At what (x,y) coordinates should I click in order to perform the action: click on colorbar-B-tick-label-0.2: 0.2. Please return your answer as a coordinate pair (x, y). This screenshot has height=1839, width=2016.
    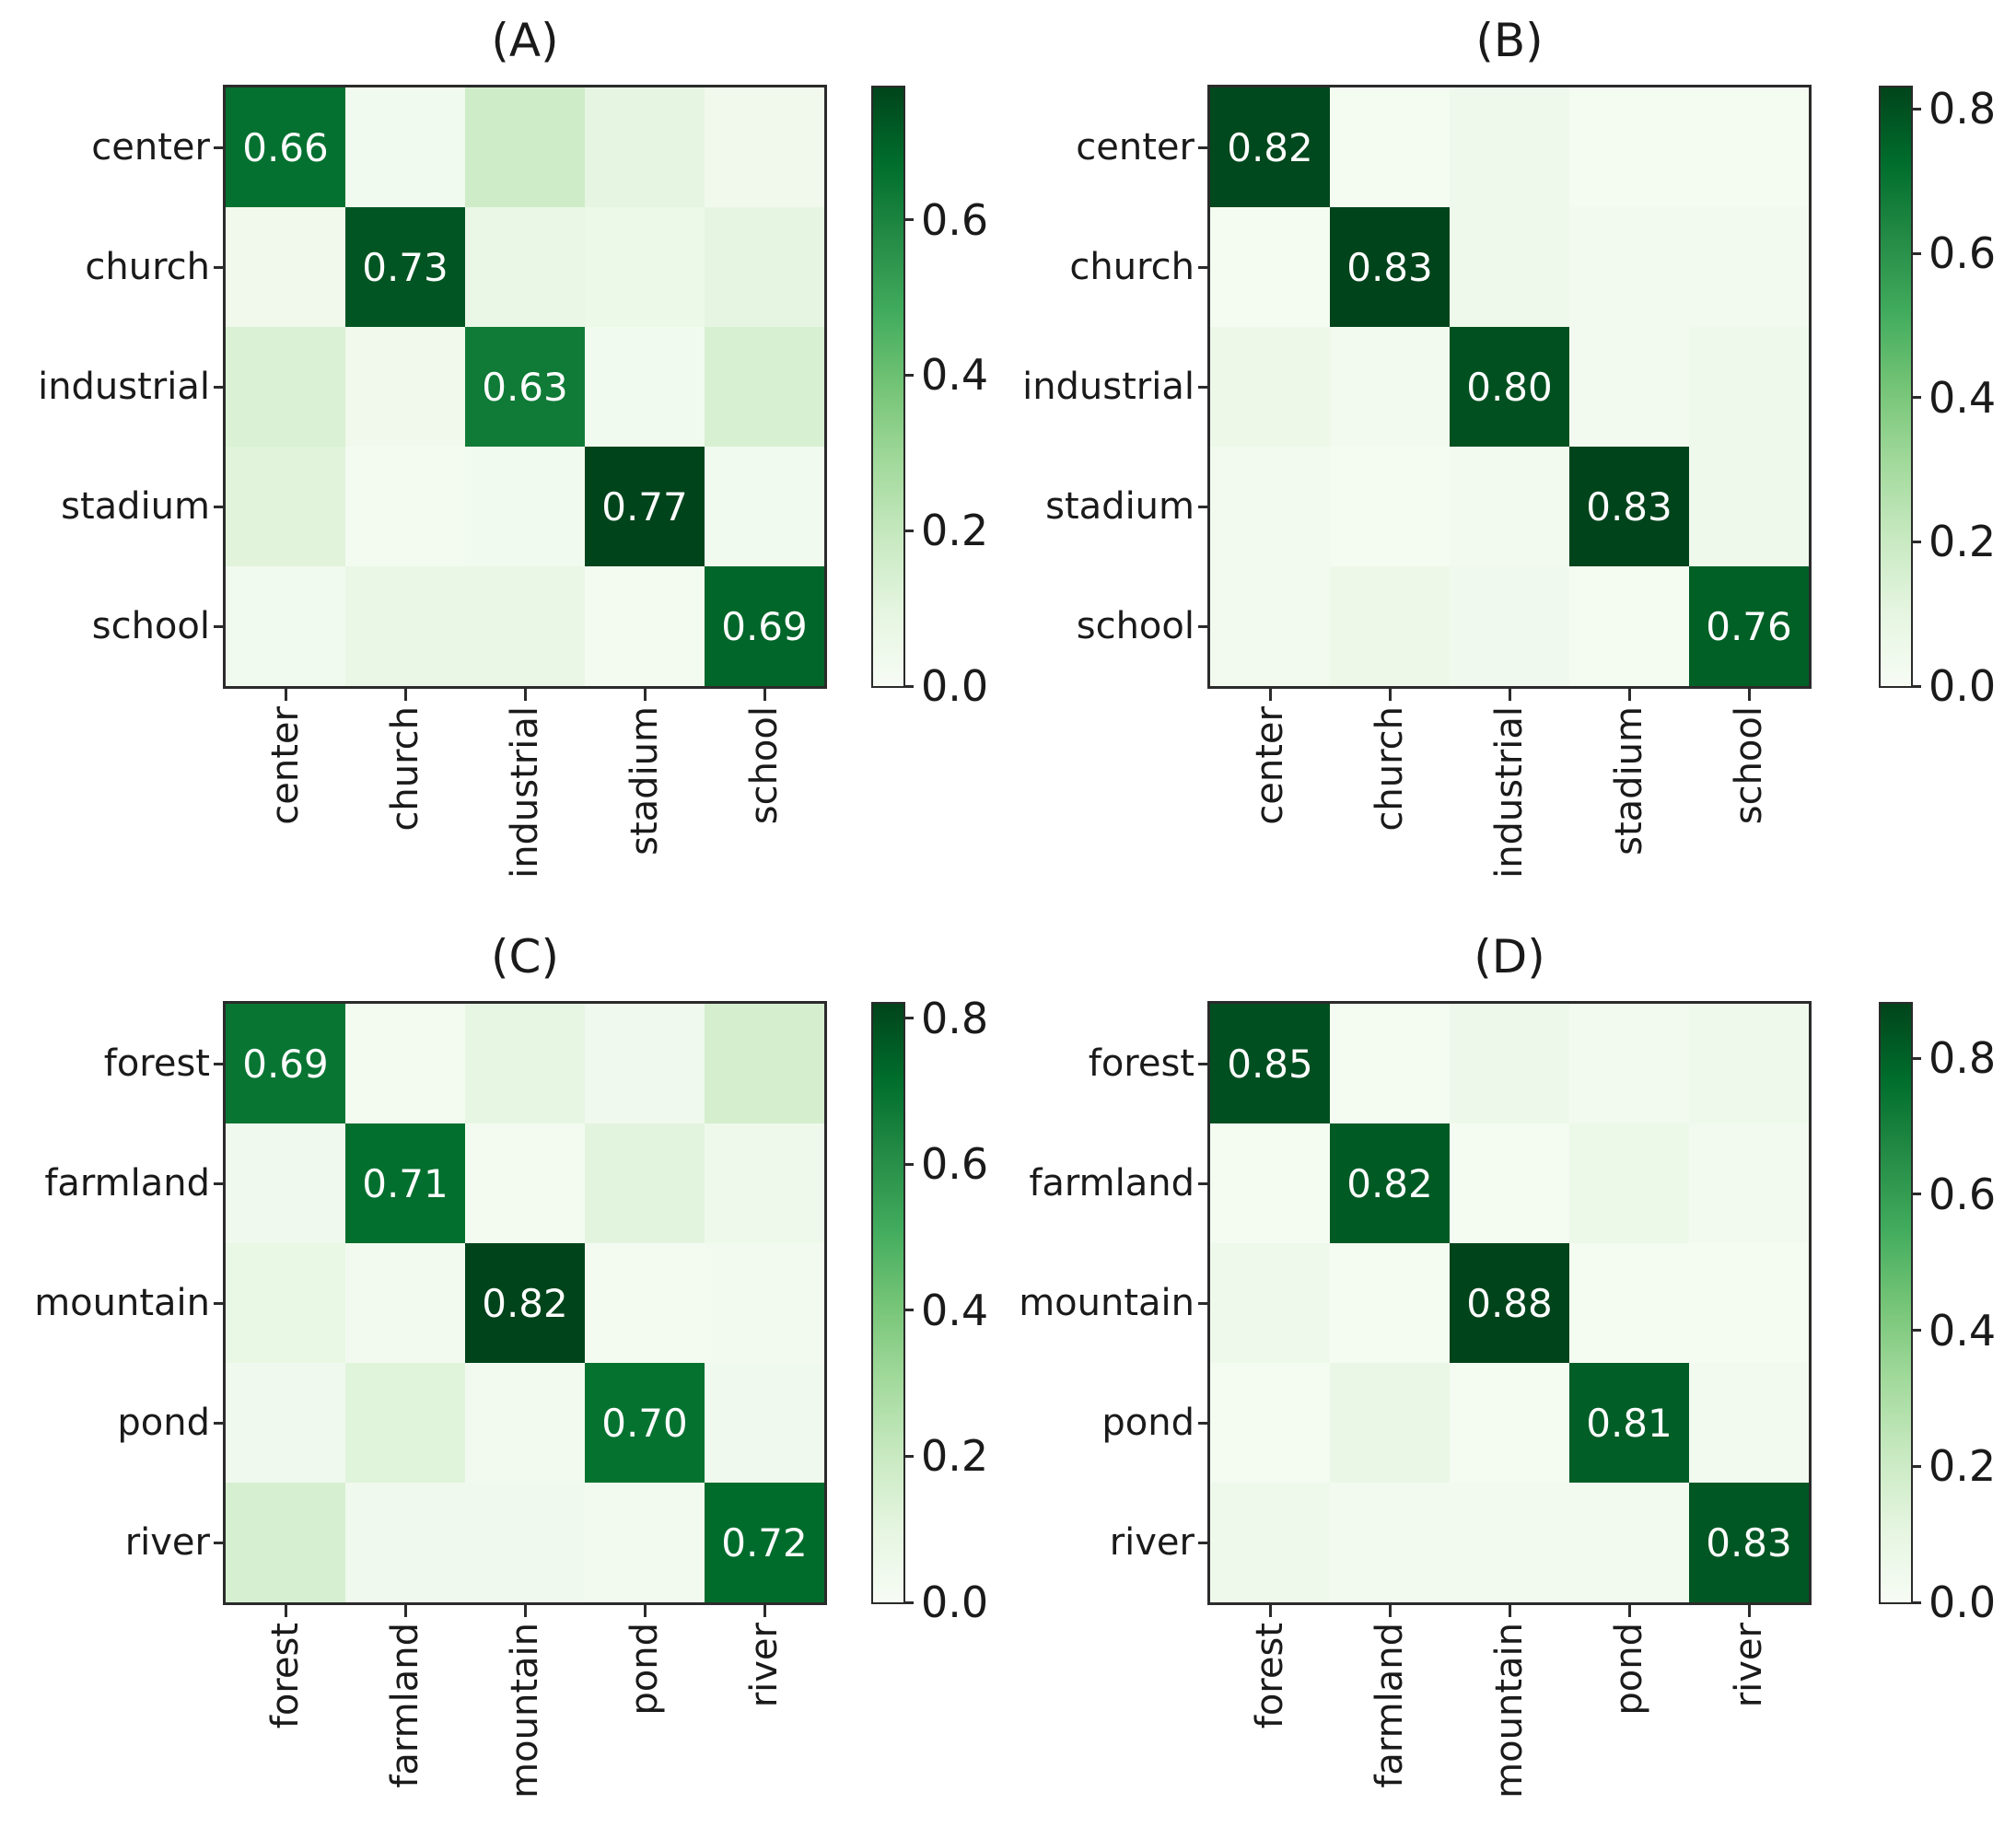
    Looking at the image, I should click on (1963, 542).